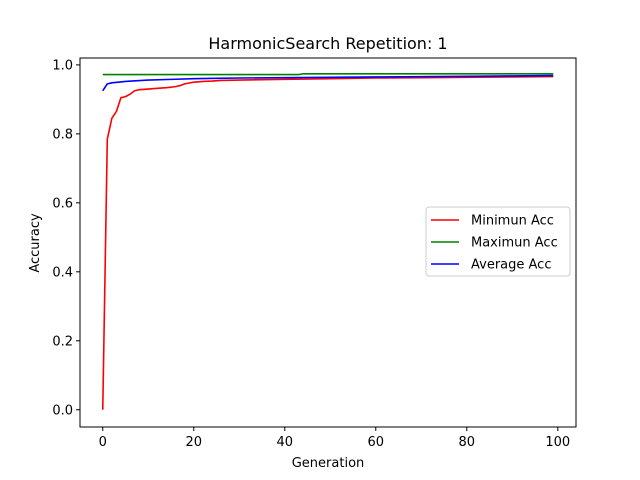 Image resolution: width=640 pixels, height=480 pixels. Describe the element at coordinates (62, 134) in the screenshot. I see `y-tick-label: 0.8` at that location.